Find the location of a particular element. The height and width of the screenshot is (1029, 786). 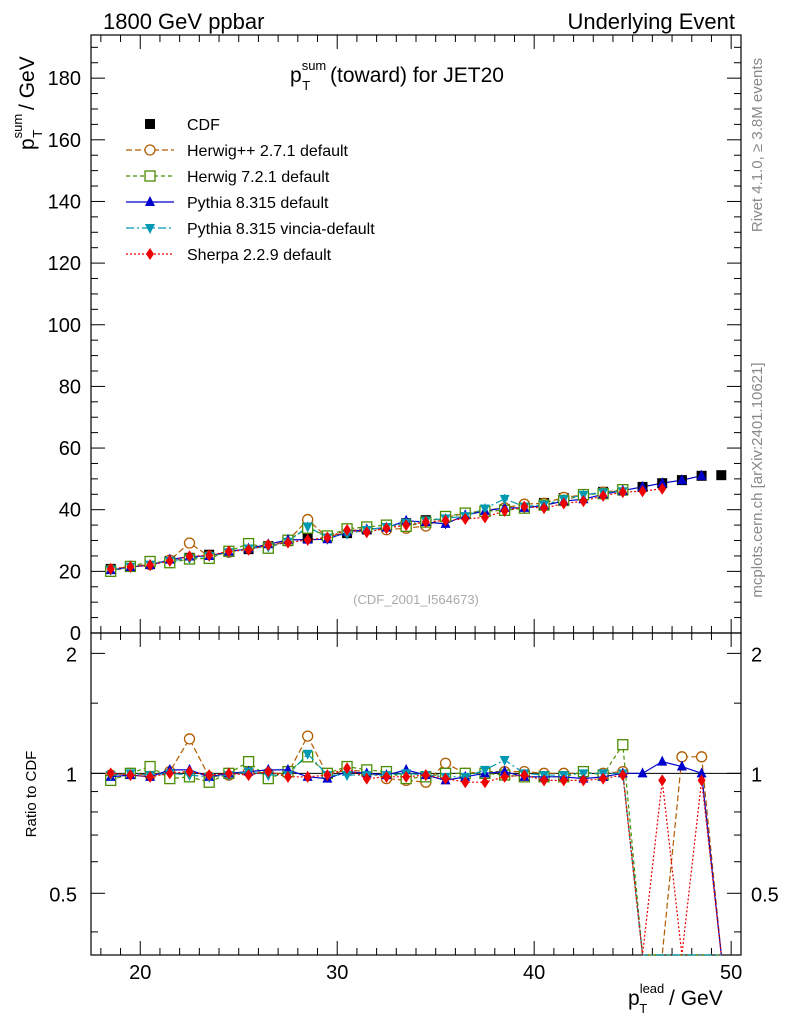

legend-marker-pythia-8-315-default is located at coordinates (150, 201).